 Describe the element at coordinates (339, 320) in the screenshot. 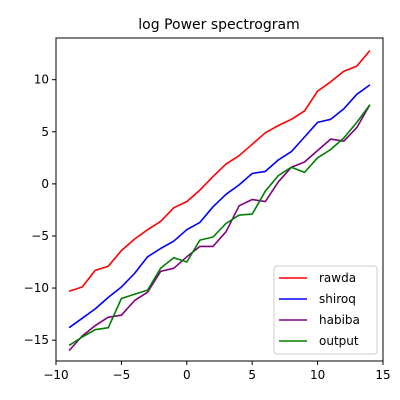

I see `legend-label-habiba: habiba` at that location.